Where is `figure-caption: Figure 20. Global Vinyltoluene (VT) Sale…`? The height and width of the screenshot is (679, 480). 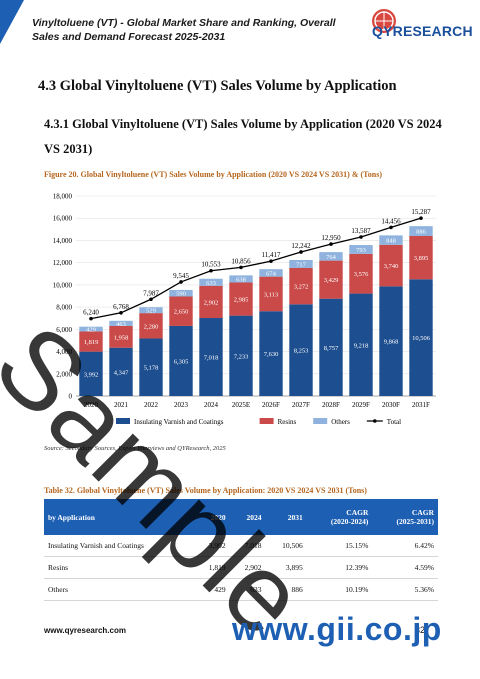 figure-caption: Figure 20. Global Vinyltoluene (VT) Sale… is located at coordinates (213, 174).